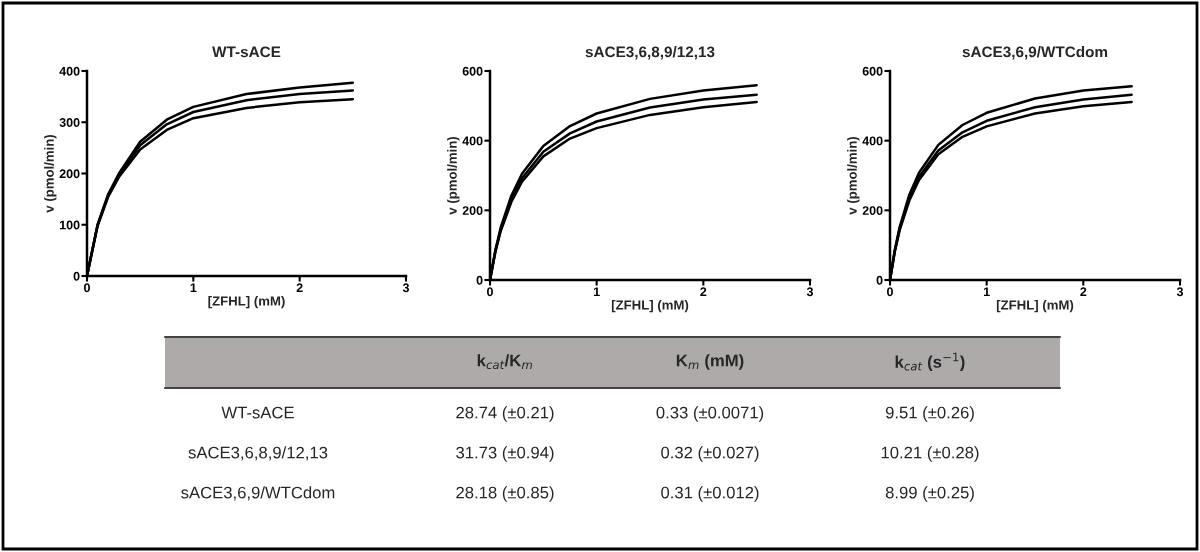 The image size is (1200, 552). What do you see at coordinates (930, 362) in the screenshot?
I see `text: k$_{cat}$ (s$^{−1}$)` at bounding box center [930, 362].